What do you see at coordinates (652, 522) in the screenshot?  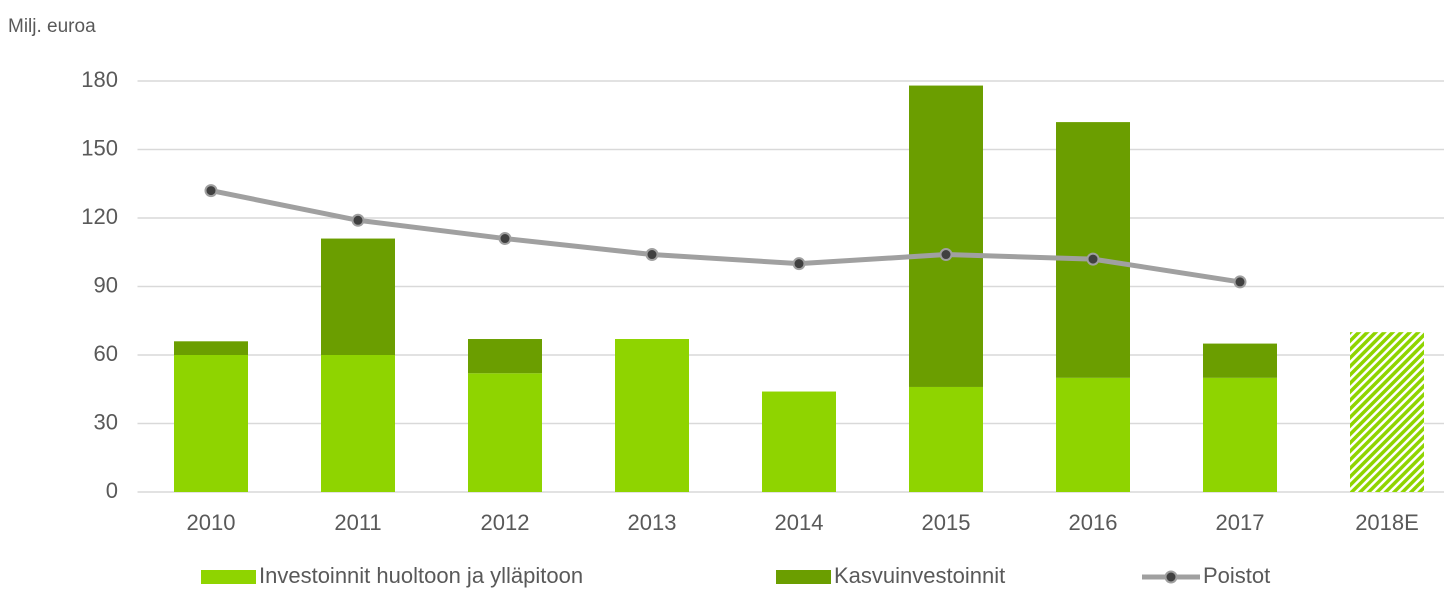 I see `x-tick-label: 2013` at bounding box center [652, 522].